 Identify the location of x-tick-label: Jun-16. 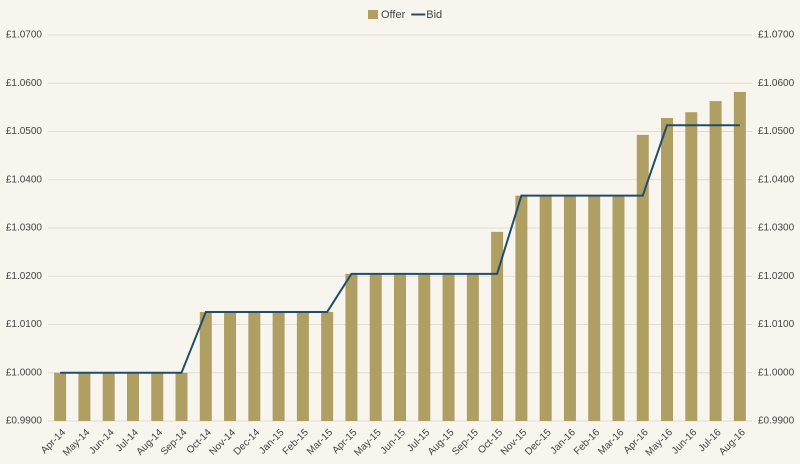
(685, 442).